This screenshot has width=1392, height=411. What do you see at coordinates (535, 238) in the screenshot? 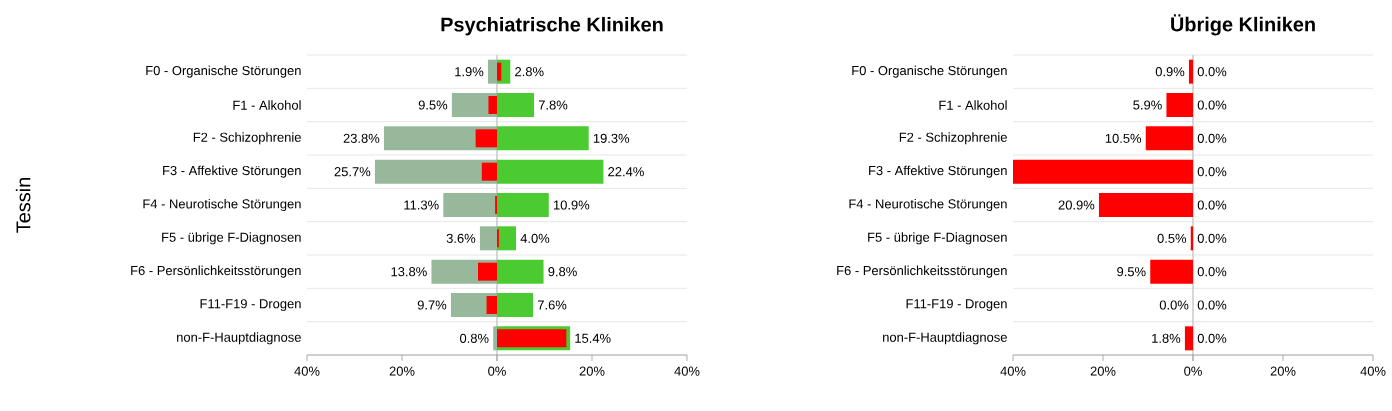
I see `data-label: 4.0%` at bounding box center [535, 238].